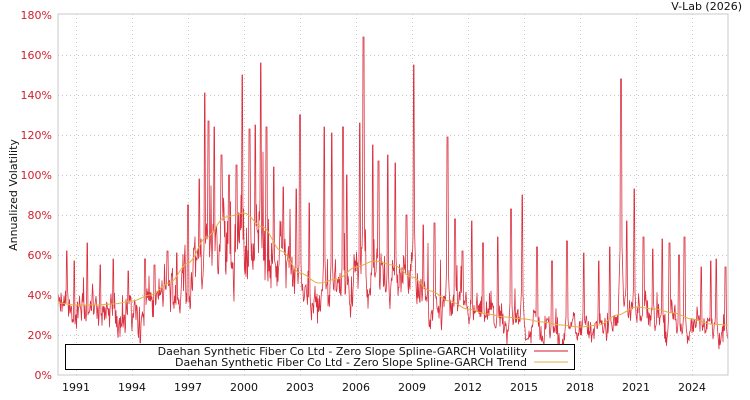 This screenshot has width=750, height=400. Describe the element at coordinates (36, 195) in the screenshot. I see `y-axis-ticks: 0% 20% 40% 60% 80% 100% 120% 140% 160% 180%` at that location.